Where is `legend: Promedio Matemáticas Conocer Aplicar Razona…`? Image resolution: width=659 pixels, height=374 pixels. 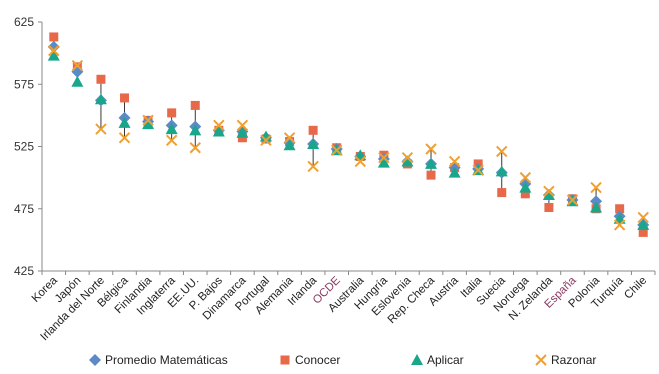 legend: Promedio Matemáticas Conocer Aplicar Razona… is located at coordinates (329, 362).